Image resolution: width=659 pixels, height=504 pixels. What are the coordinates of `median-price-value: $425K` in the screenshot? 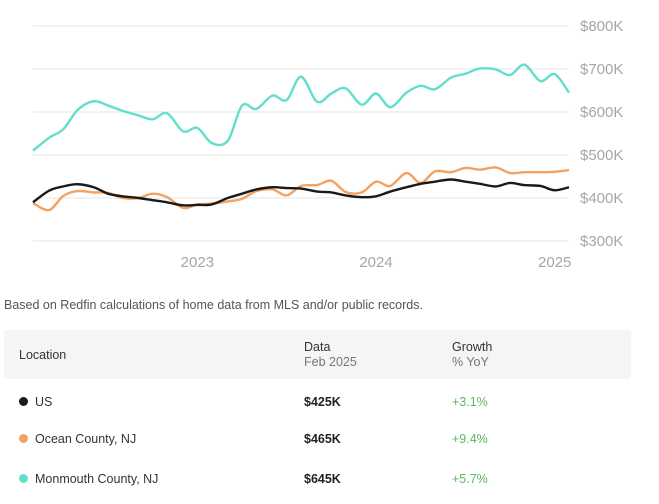 It's located at (322, 402).